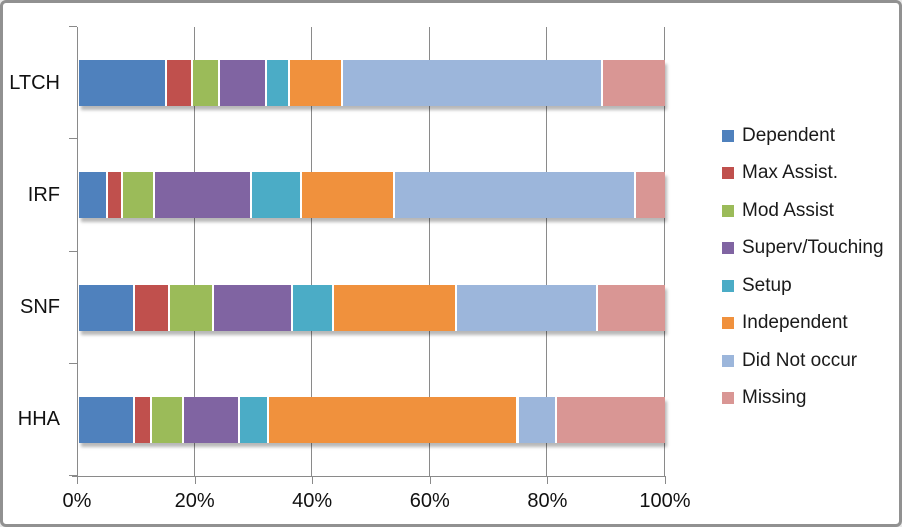  I want to click on legend-item: Superv/Touching, so click(803, 249).